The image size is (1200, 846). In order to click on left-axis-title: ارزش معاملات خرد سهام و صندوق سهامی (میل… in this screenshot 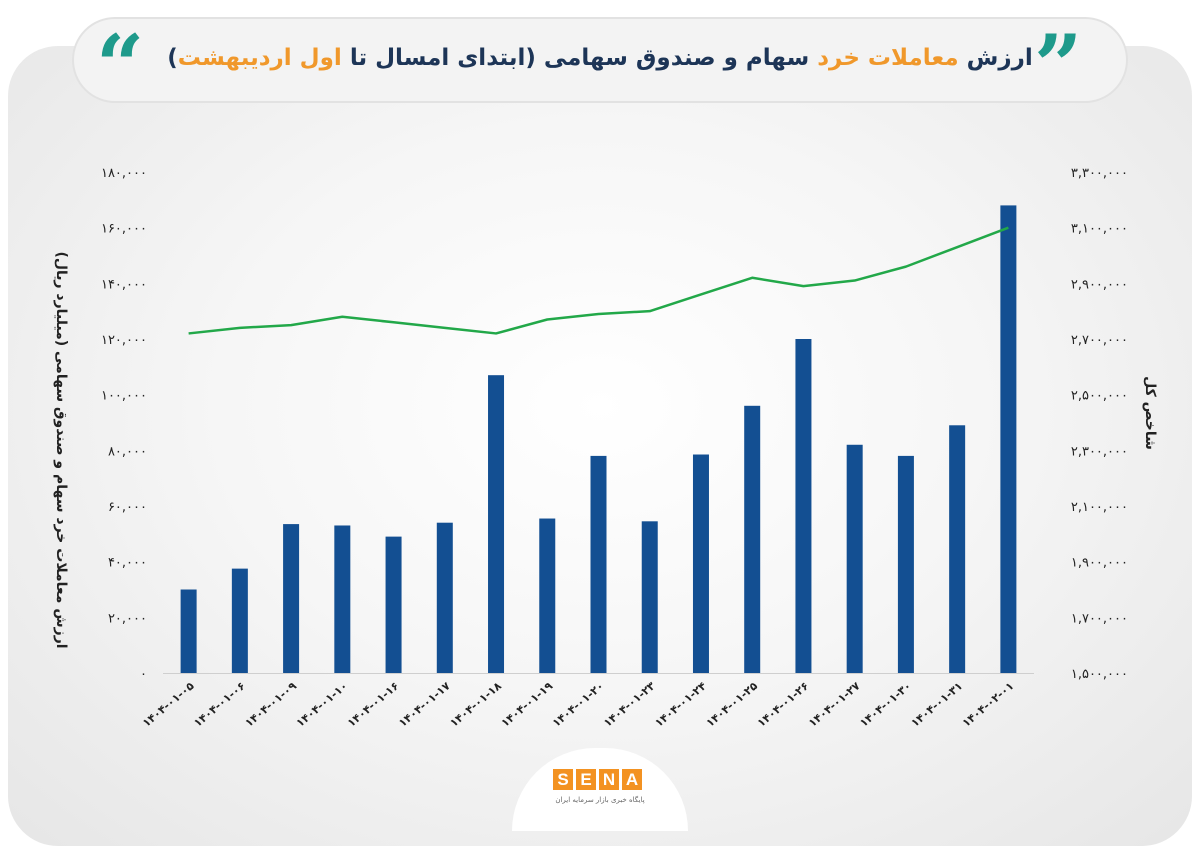, I will do `click(61, 449)`.